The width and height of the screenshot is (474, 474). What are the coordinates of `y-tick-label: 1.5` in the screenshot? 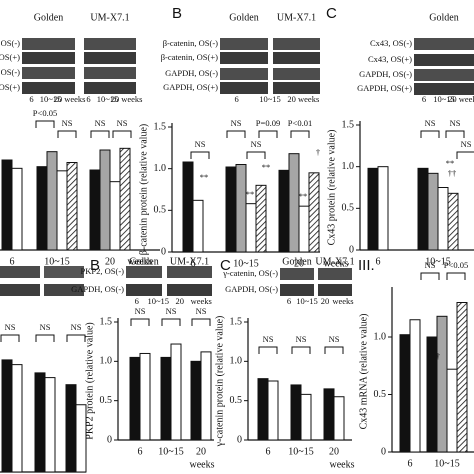 It's located at (236, 321).